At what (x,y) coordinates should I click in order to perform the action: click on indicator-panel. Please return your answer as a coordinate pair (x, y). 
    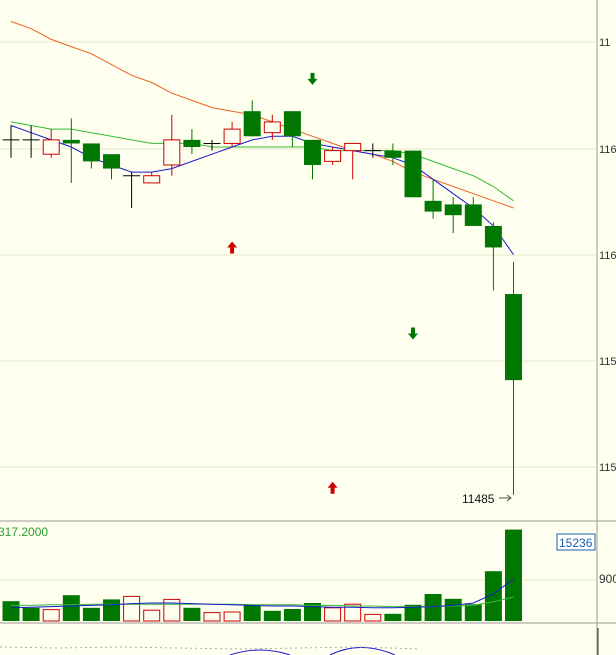
    Looking at the image, I should click on (299, 641).